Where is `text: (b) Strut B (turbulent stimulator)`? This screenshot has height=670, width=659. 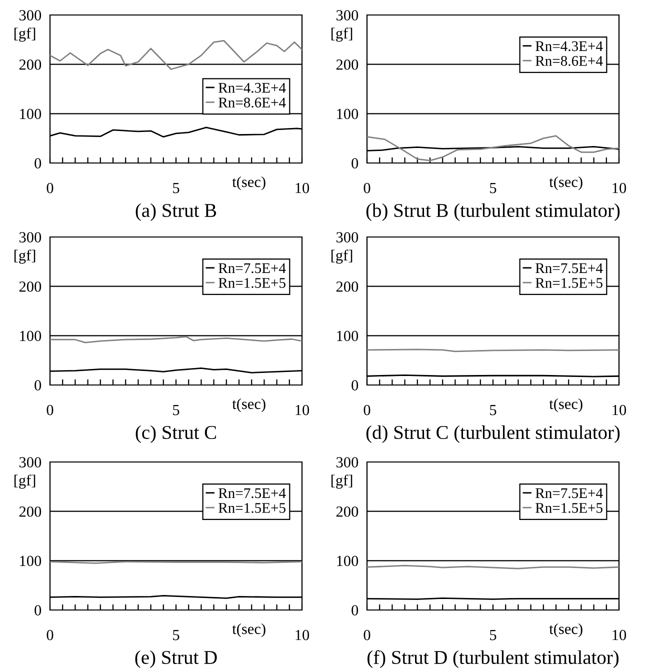
text: (b) Strut B (turbulent stimulator) is located at coordinates (493, 212).